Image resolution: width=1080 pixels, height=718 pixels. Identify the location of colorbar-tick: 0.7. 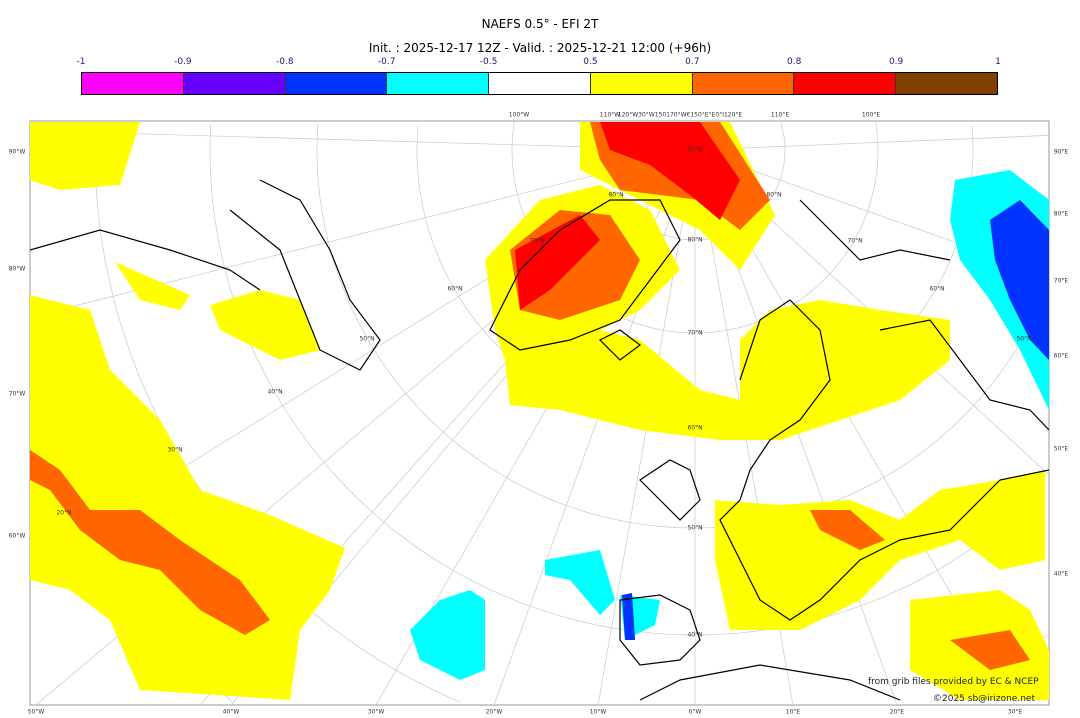
(692, 62).